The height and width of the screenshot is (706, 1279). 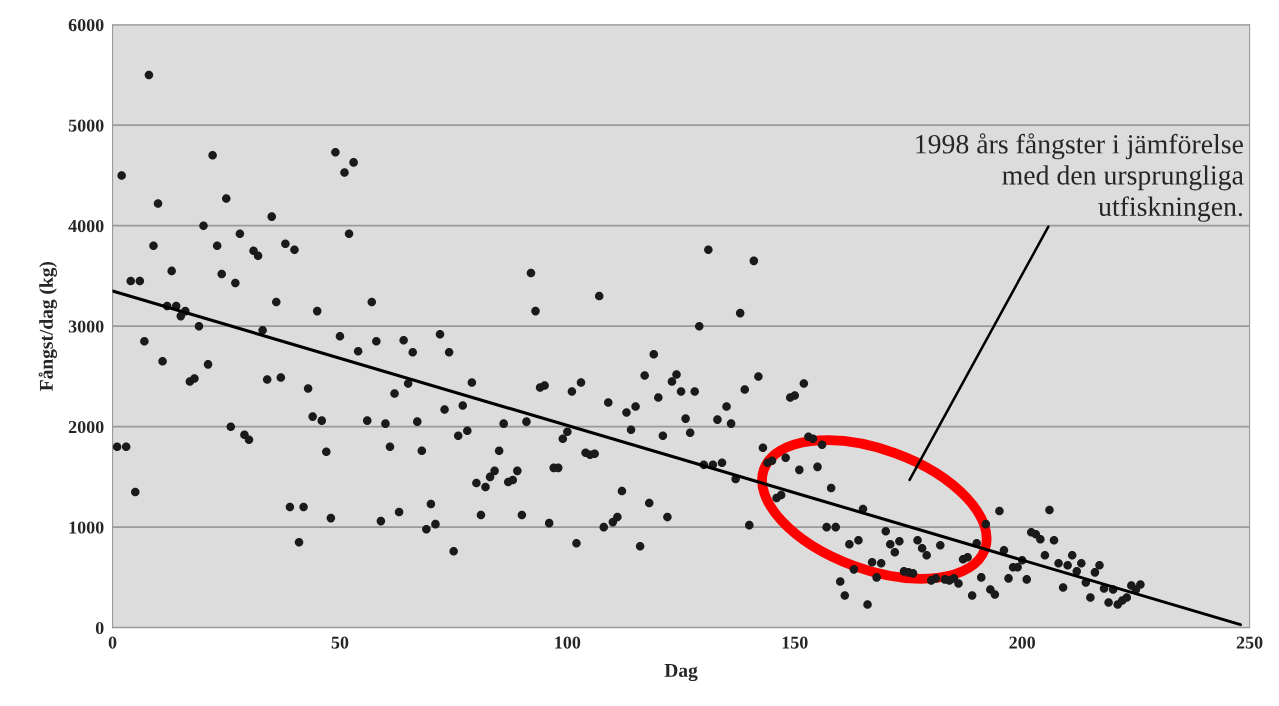 I want to click on y-tick-label: 6000, so click(x=86, y=25).